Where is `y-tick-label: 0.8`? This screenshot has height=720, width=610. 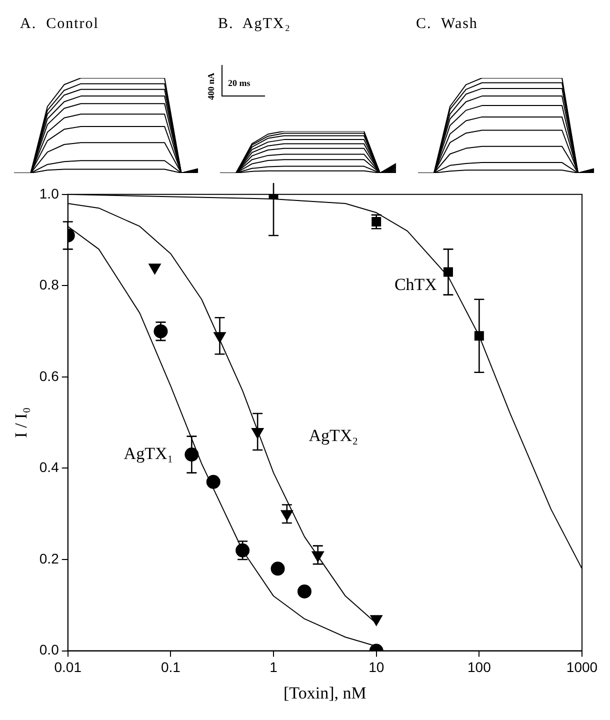 y-tick-label: 0.8 is located at coordinates (49, 284).